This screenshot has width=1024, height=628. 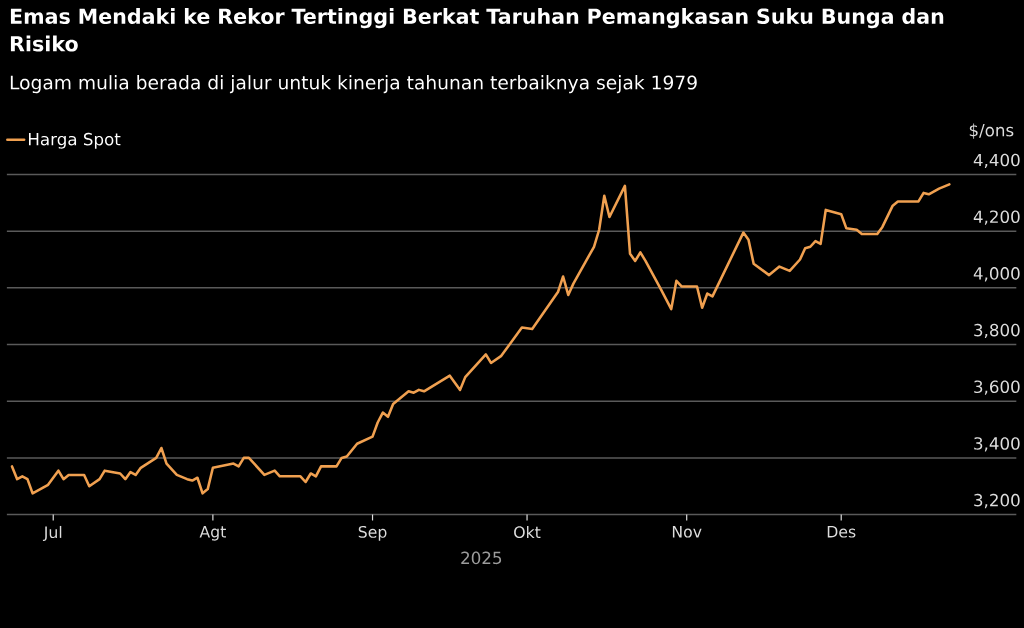 I want to click on x-tick-label: Jul, so click(x=52, y=533).